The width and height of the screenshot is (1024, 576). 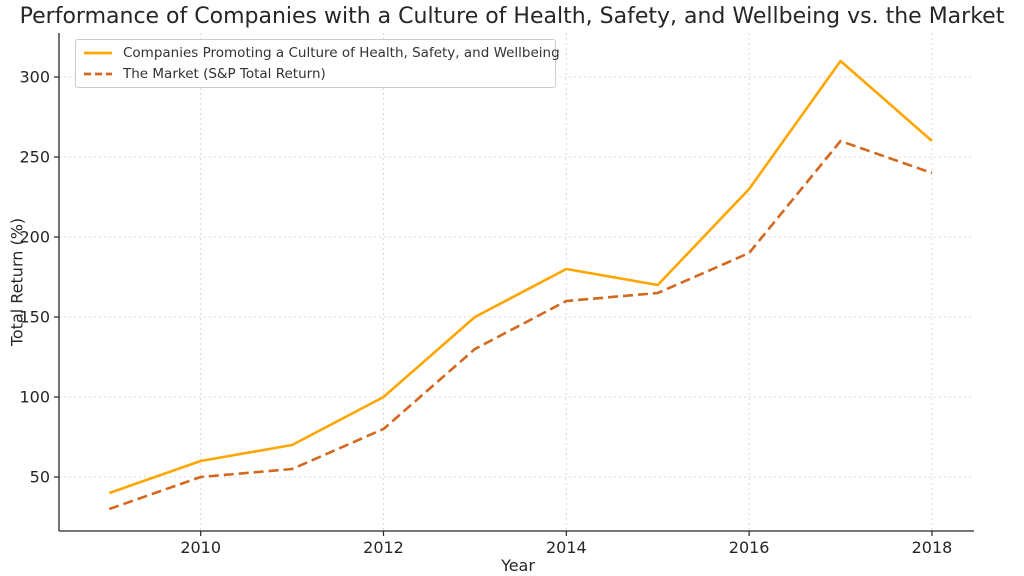 What do you see at coordinates (383, 547) in the screenshot?
I see `x-tick-label: 2012` at bounding box center [383, 547].